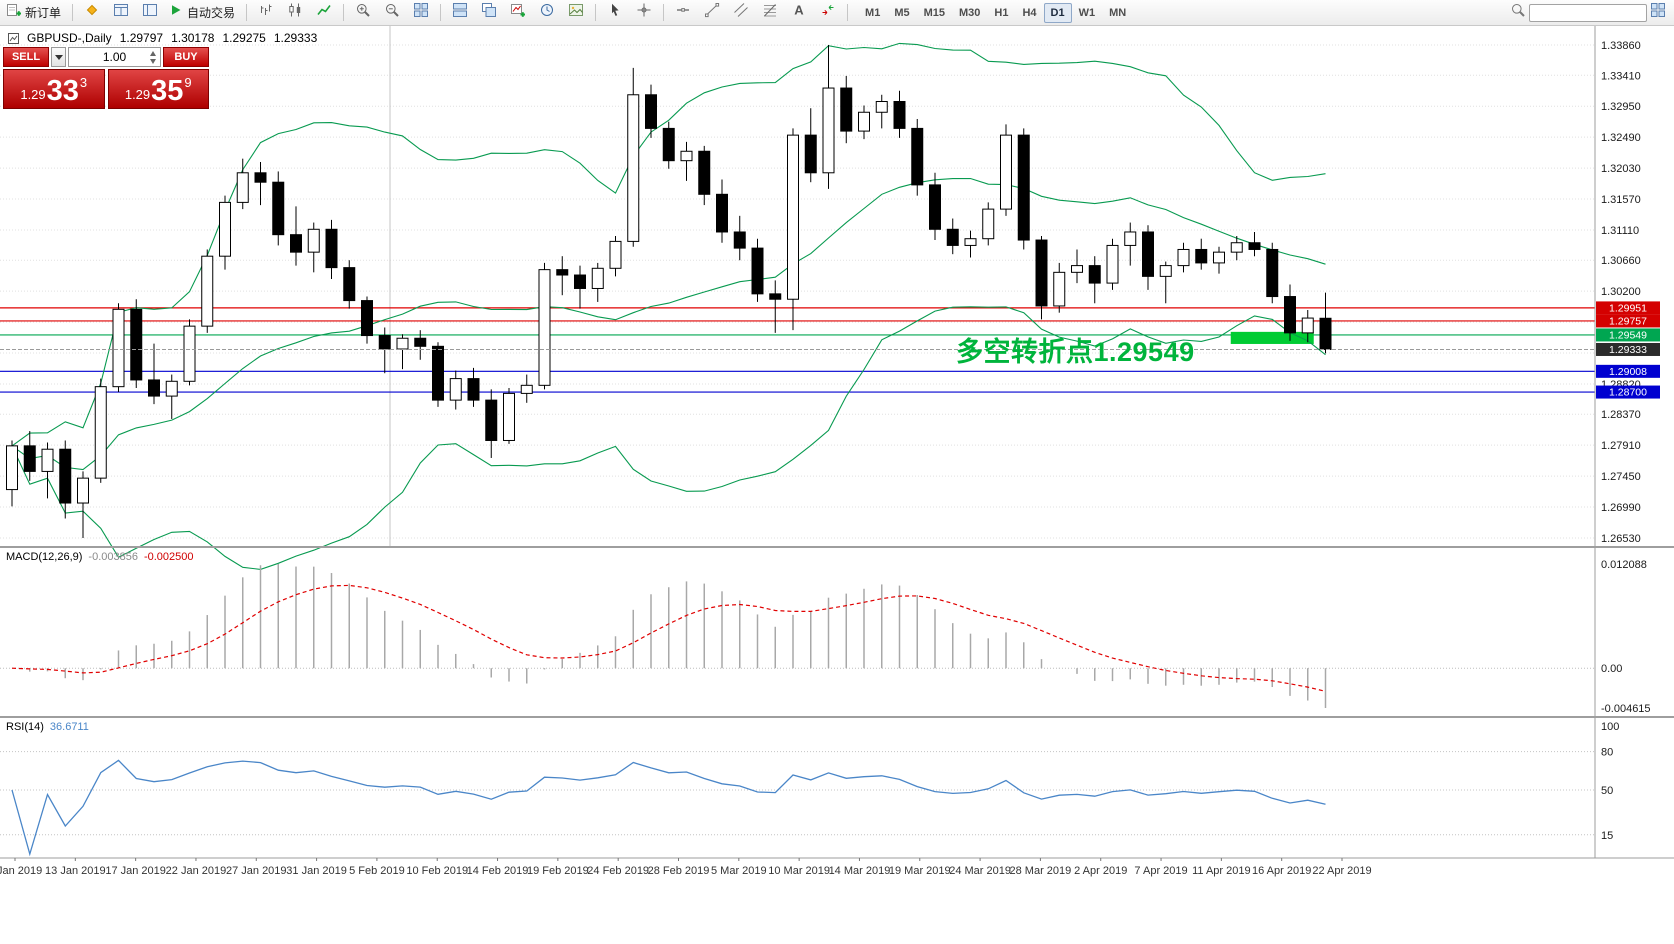 Image resolution: width=1674 pixels, height=944 pixels. I want to click on horizontal-line-button, so click(683, 13).